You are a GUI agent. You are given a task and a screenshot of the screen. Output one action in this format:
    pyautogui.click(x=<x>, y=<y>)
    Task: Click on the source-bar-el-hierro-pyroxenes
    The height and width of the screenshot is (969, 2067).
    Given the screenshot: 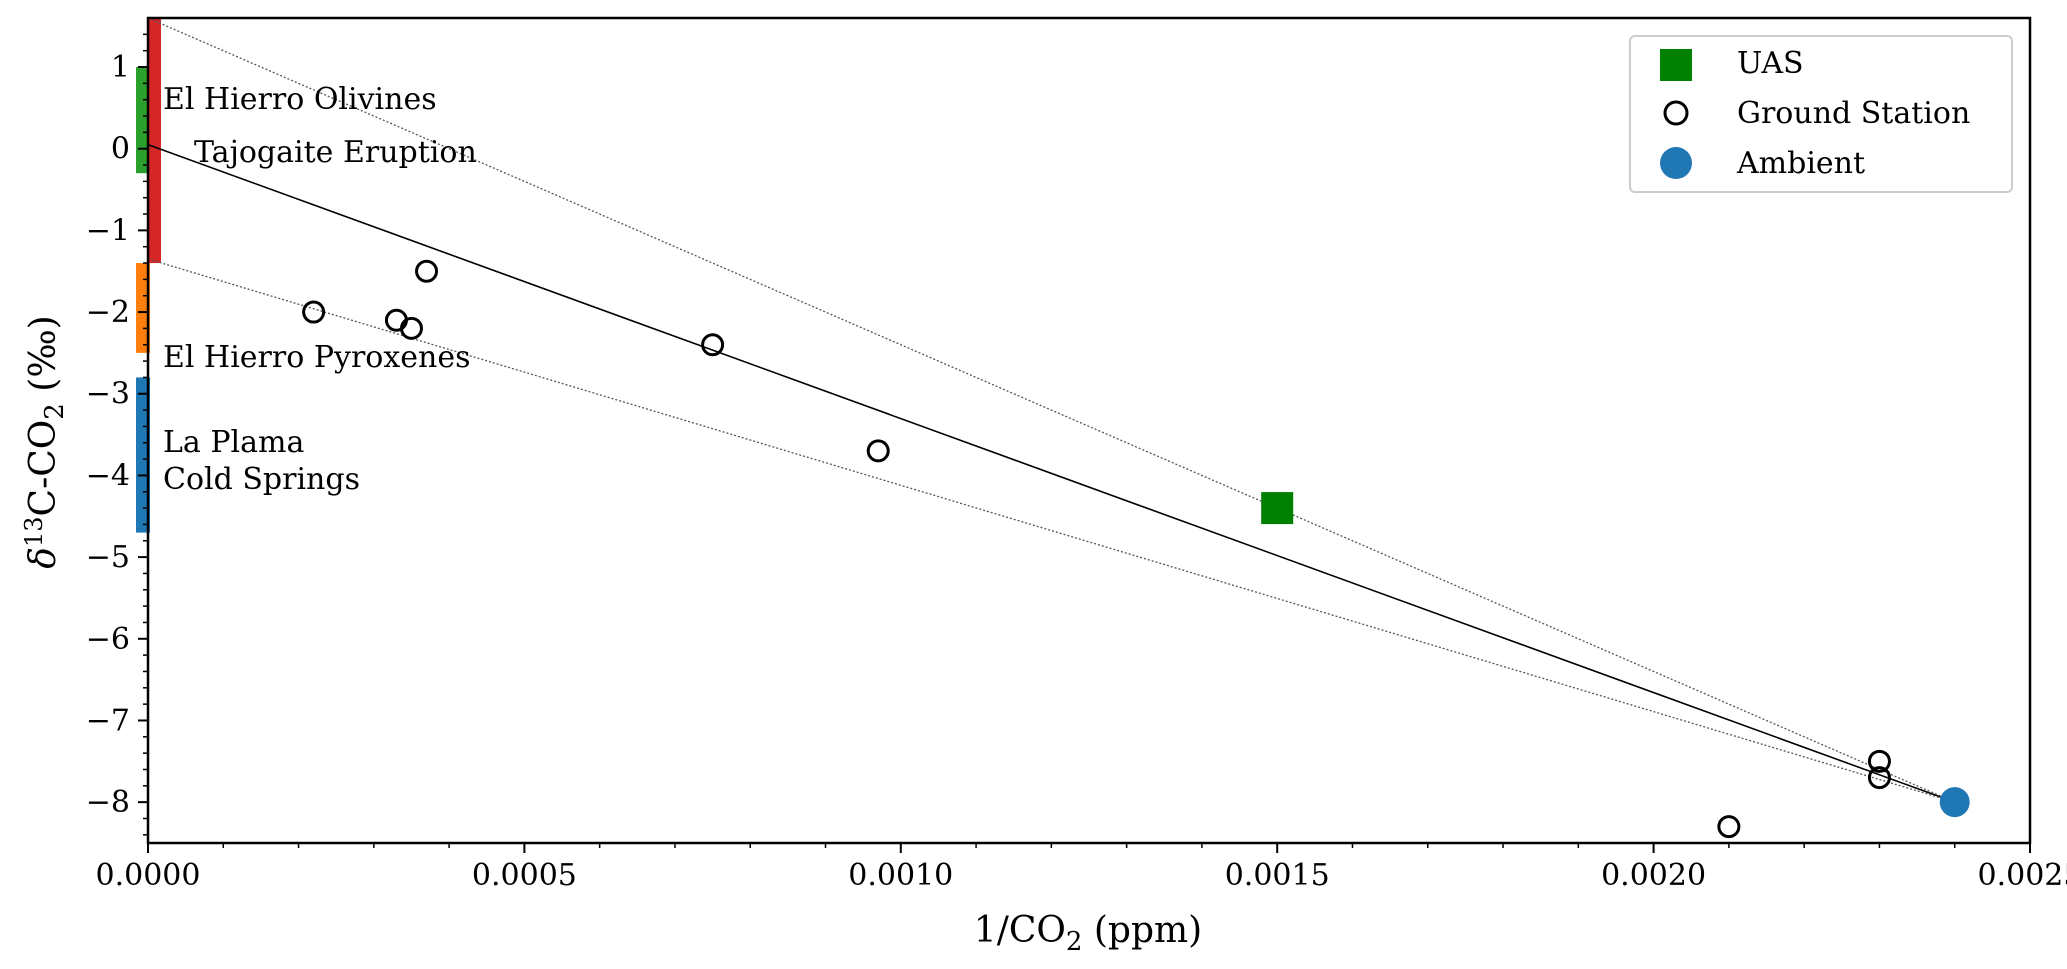 What is the action you would take?
    pyautogui.click(x=143, y=308)
    